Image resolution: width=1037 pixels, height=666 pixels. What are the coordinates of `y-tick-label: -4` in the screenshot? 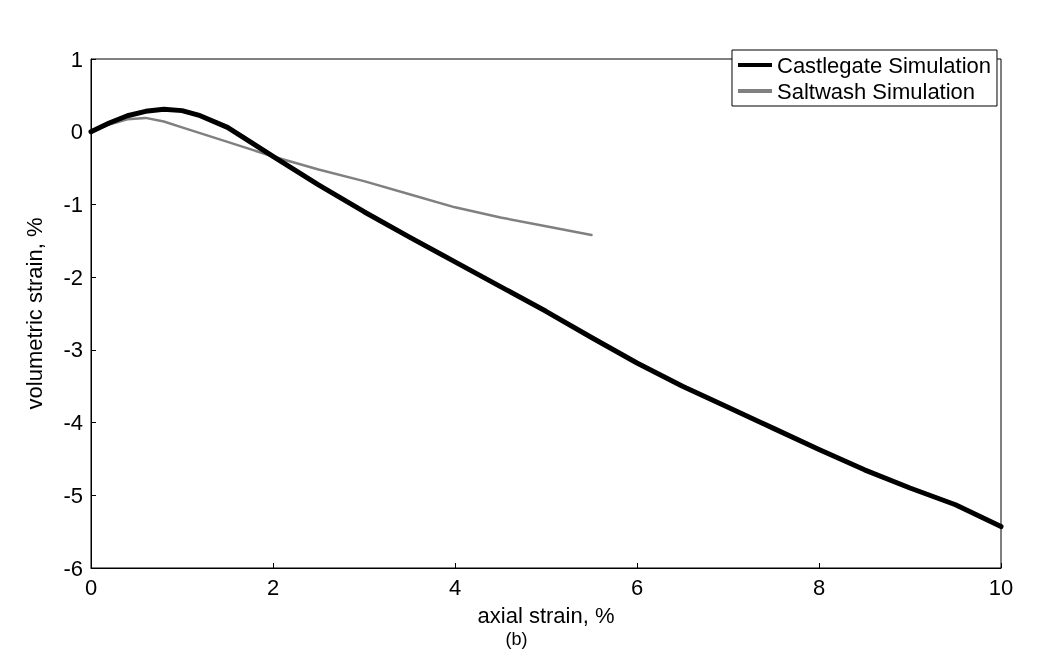 It's located at (73, 423).